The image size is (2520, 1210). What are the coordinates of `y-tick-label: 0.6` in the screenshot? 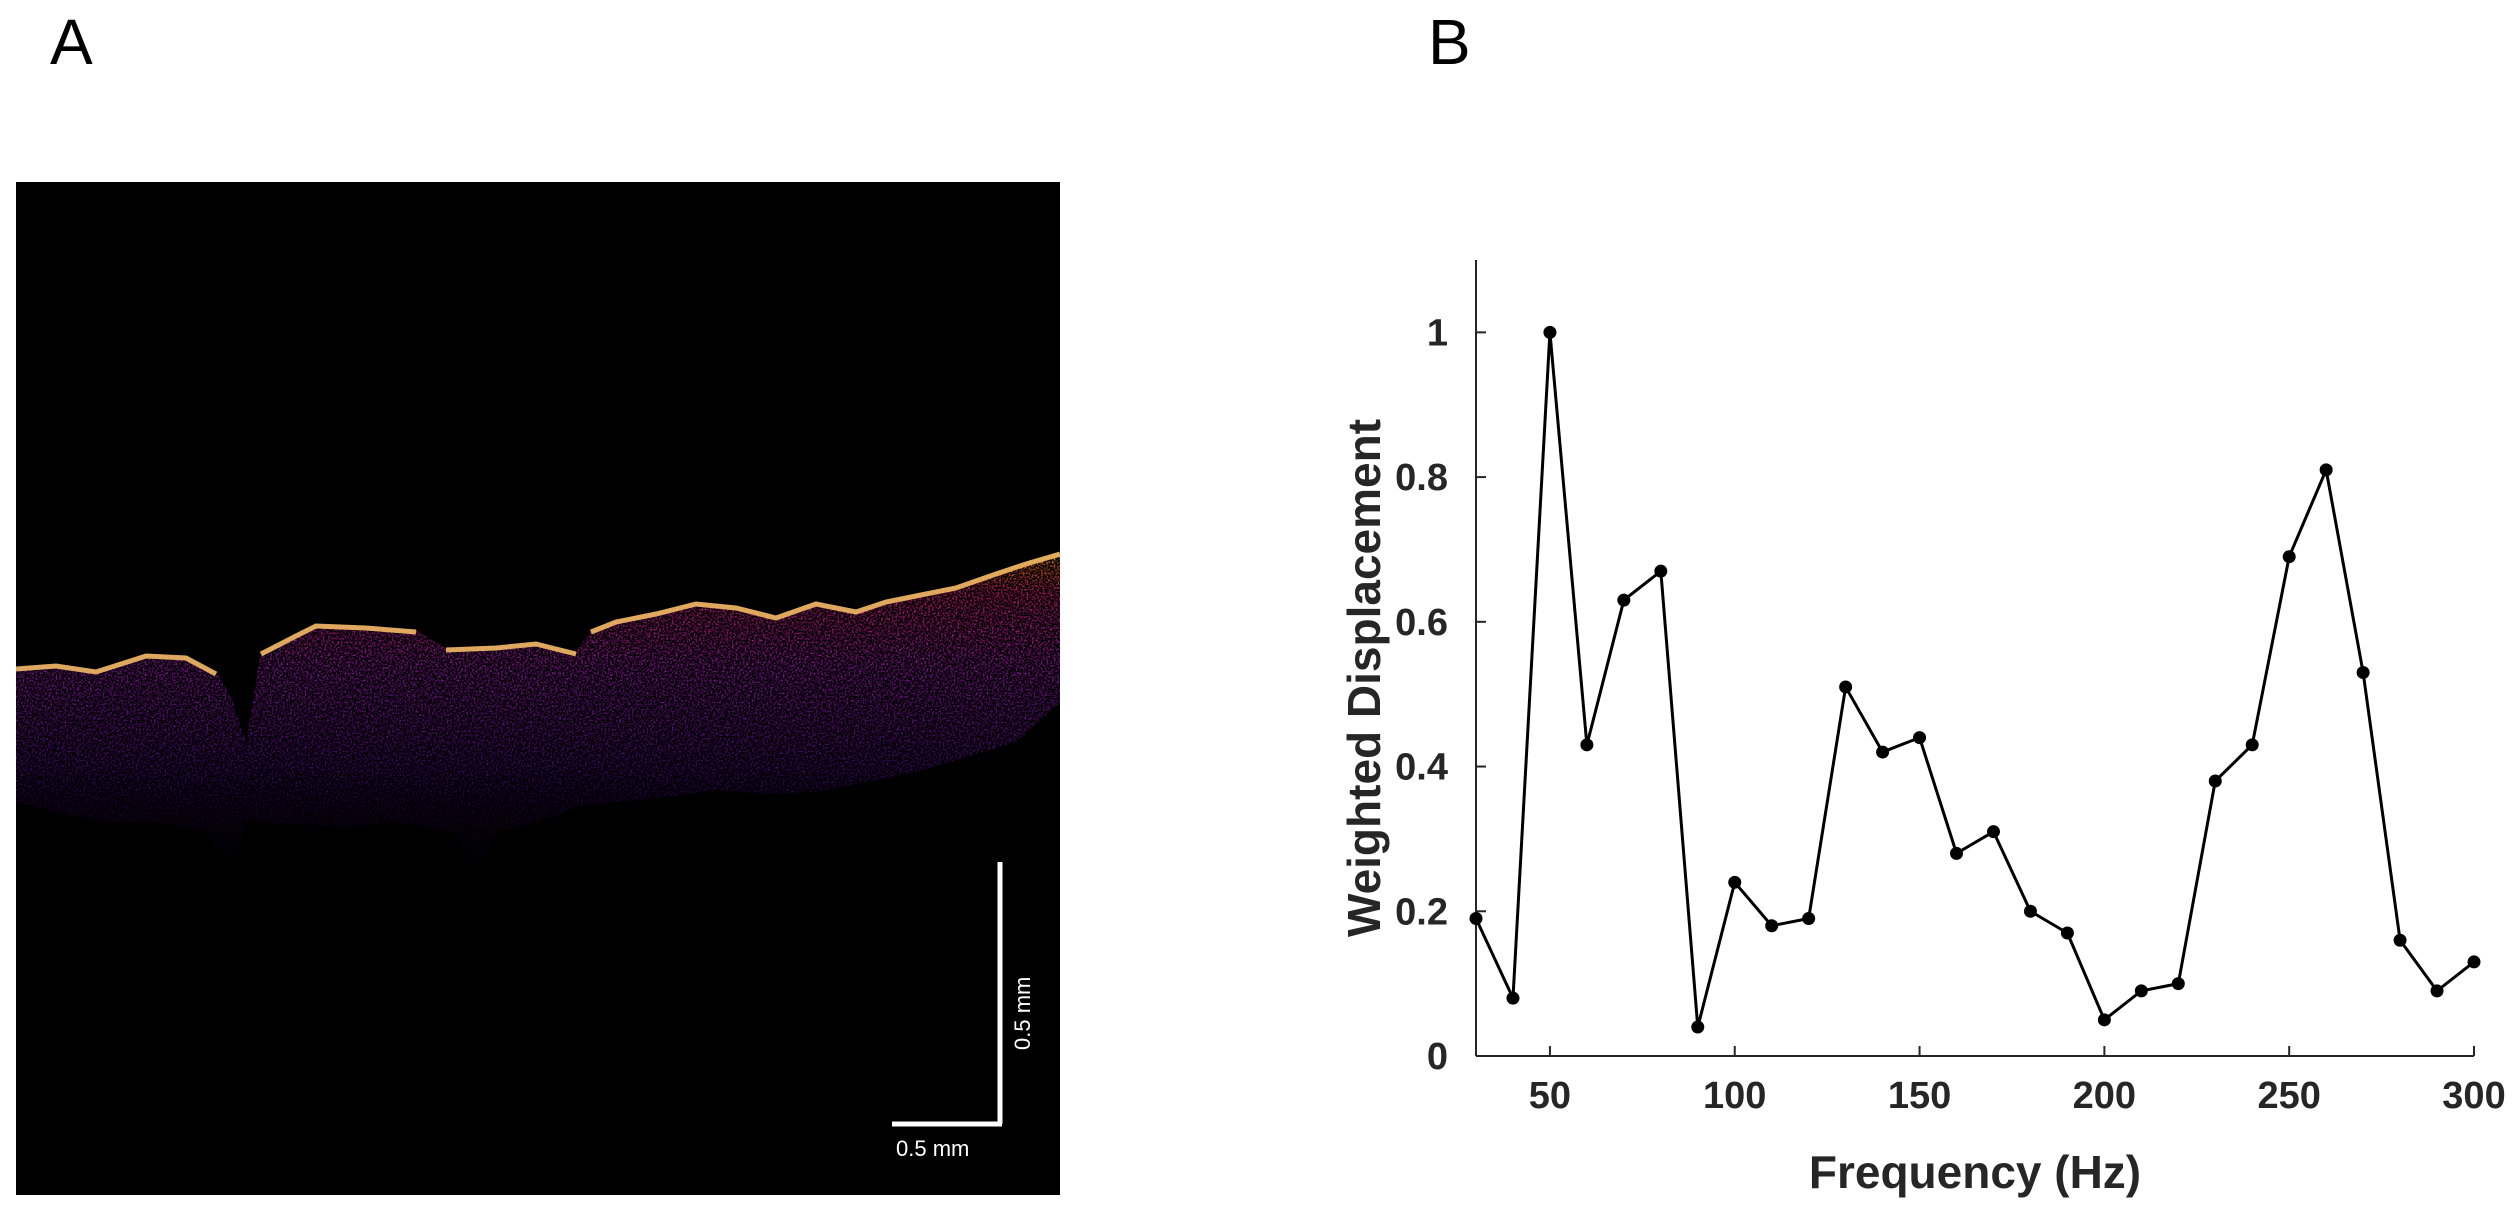 It's located at (1421, 623).